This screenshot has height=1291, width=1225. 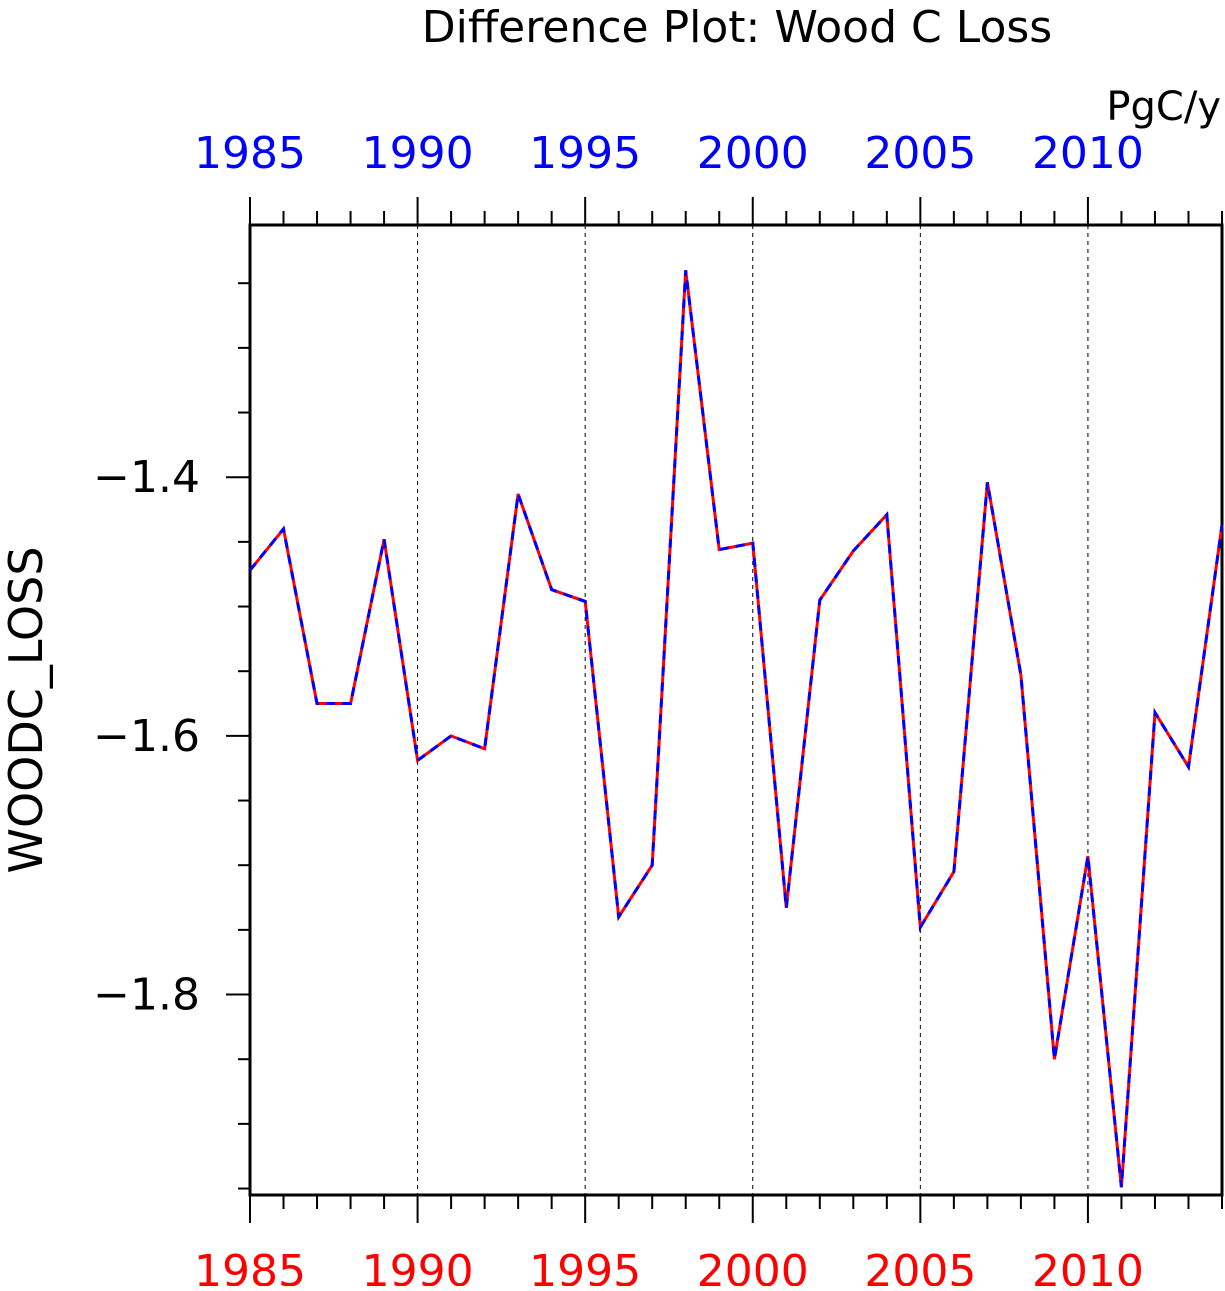 What do you see at coordinates (26, 709) in the screenshot?
I see `y-axis-title: WOODC_LOSS` at bounding box center [26, 709].